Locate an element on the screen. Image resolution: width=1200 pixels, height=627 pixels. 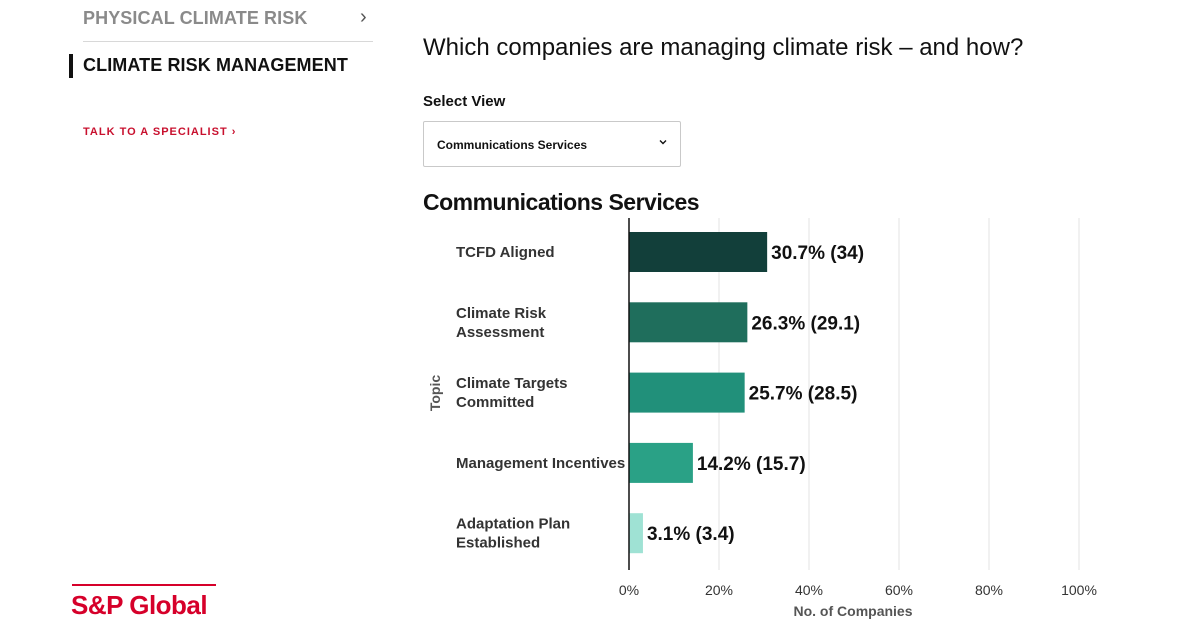
chart-title: Communications Services is located at coordinates (561, 202).